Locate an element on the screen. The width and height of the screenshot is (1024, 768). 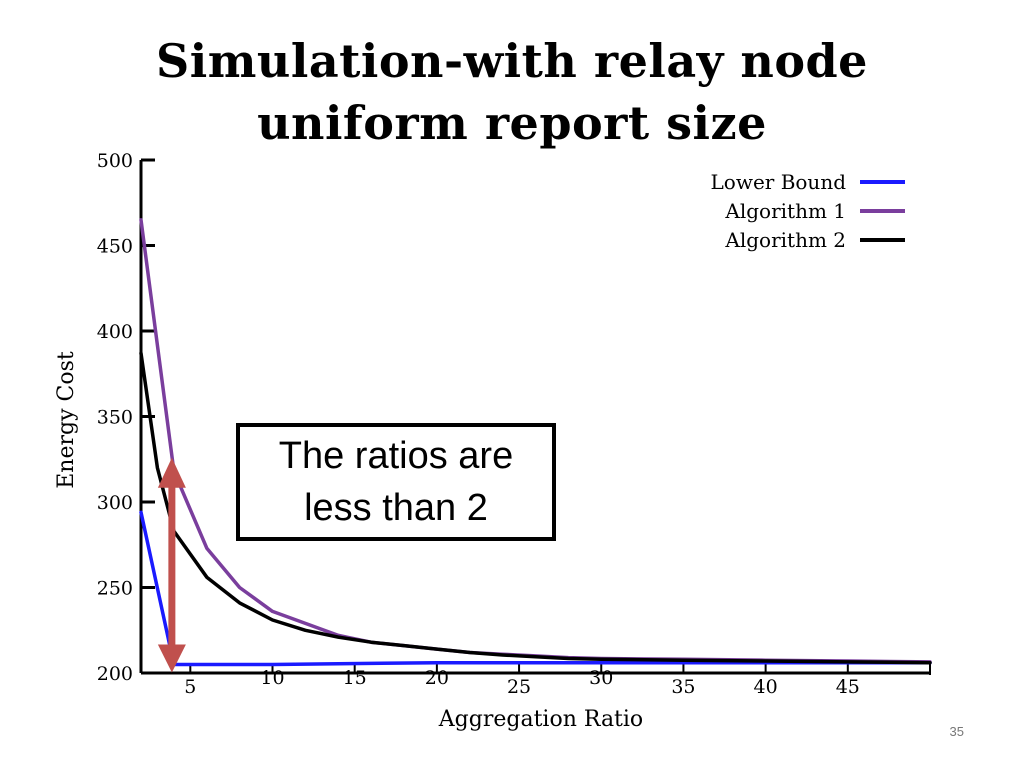
x-tick-label-20: 20 is located at coordinates (437, 678).